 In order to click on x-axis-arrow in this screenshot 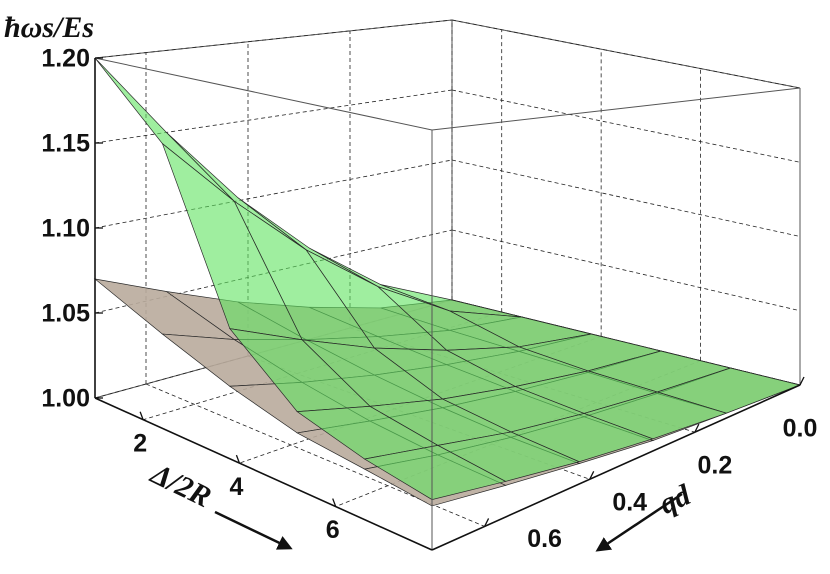, I will do `click(253, 530)`.